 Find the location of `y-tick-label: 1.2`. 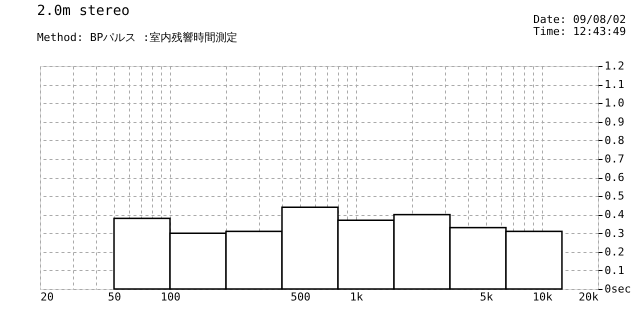

y-tick-label: 1.2 is located at coordinates (614, 66).